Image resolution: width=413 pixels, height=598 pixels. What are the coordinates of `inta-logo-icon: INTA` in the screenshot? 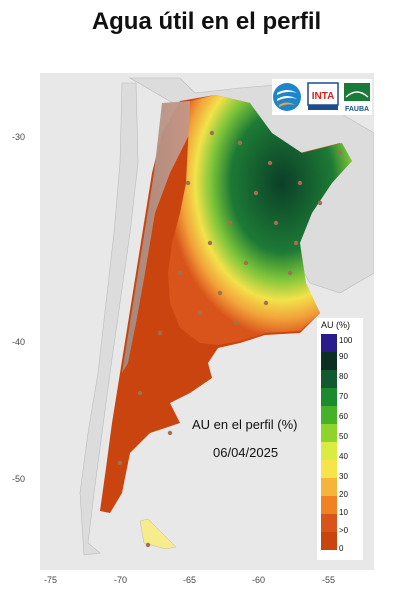 It's located at (323, 96).